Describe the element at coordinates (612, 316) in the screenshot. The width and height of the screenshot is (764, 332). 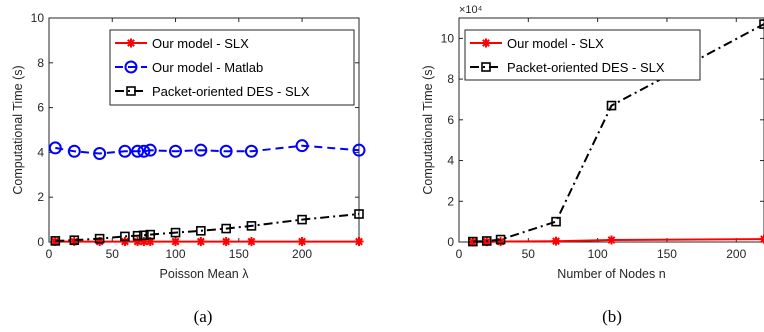
I see `figure-caption: (b)` at that location.